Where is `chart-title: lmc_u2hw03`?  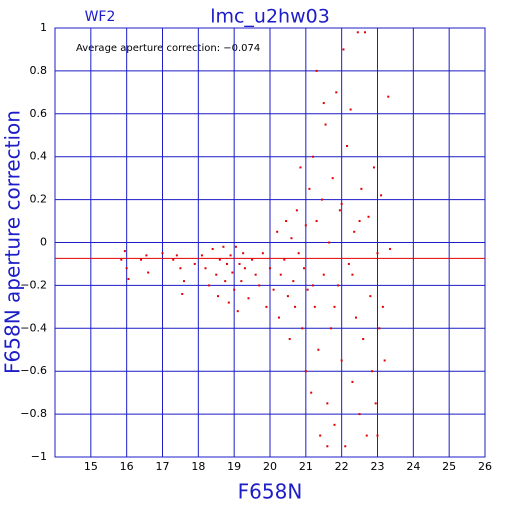
chart-title: lmc_u2hw03 is located at coordinates (270, 17).